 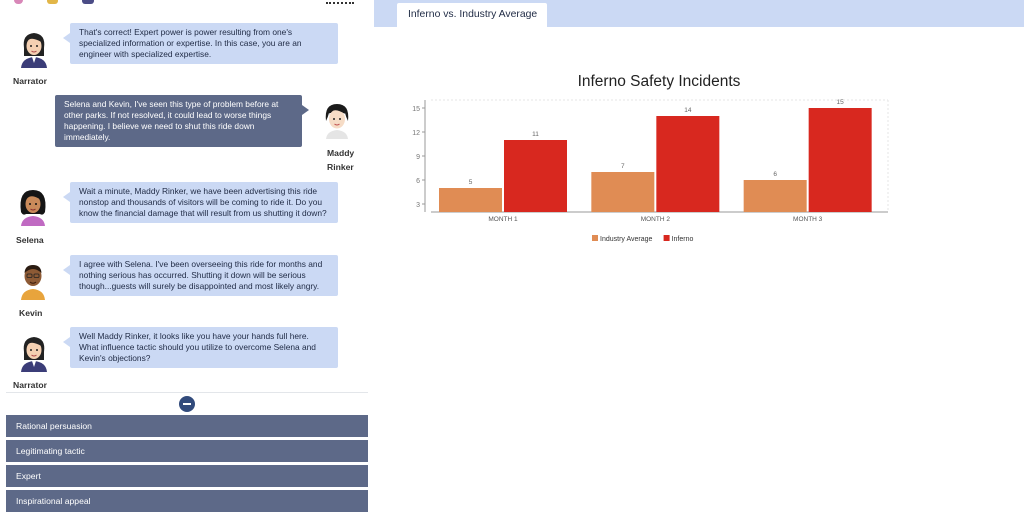 What do you see at coordinates (341, 153) in the screenshot?
I see `speaker-label-maddy: Maddy` at bounding box center [341, 153].